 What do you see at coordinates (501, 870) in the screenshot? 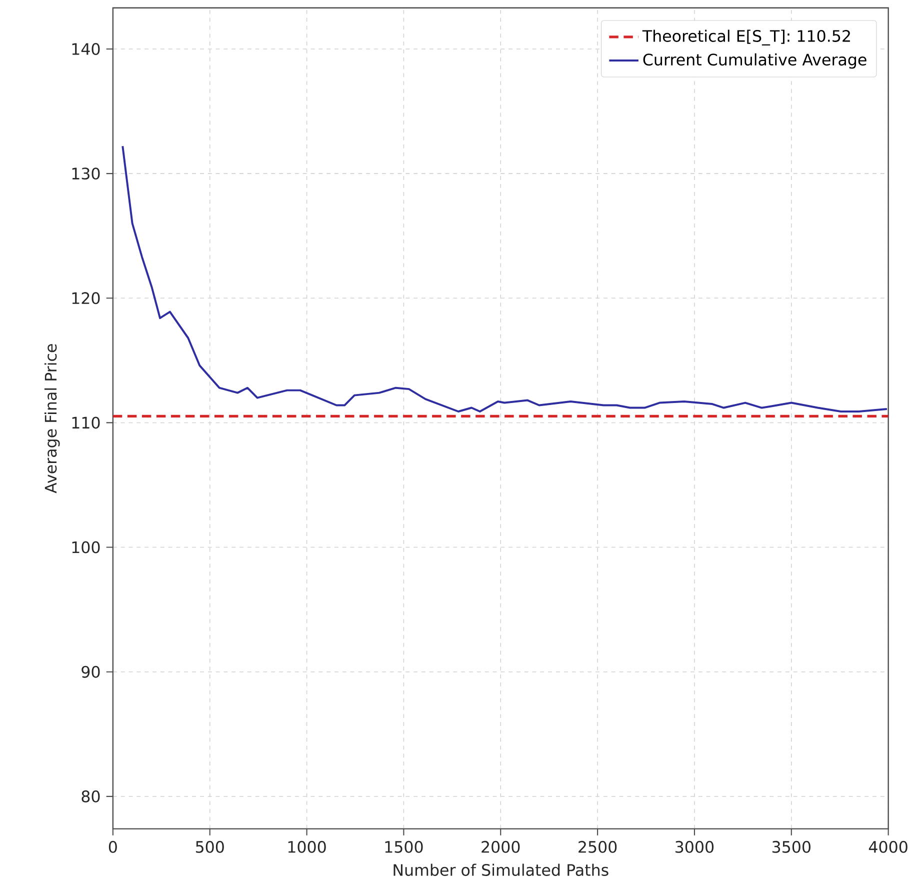
I see `x-axis-title: Number of Simulated Paths` at bounding box center [501, 870].